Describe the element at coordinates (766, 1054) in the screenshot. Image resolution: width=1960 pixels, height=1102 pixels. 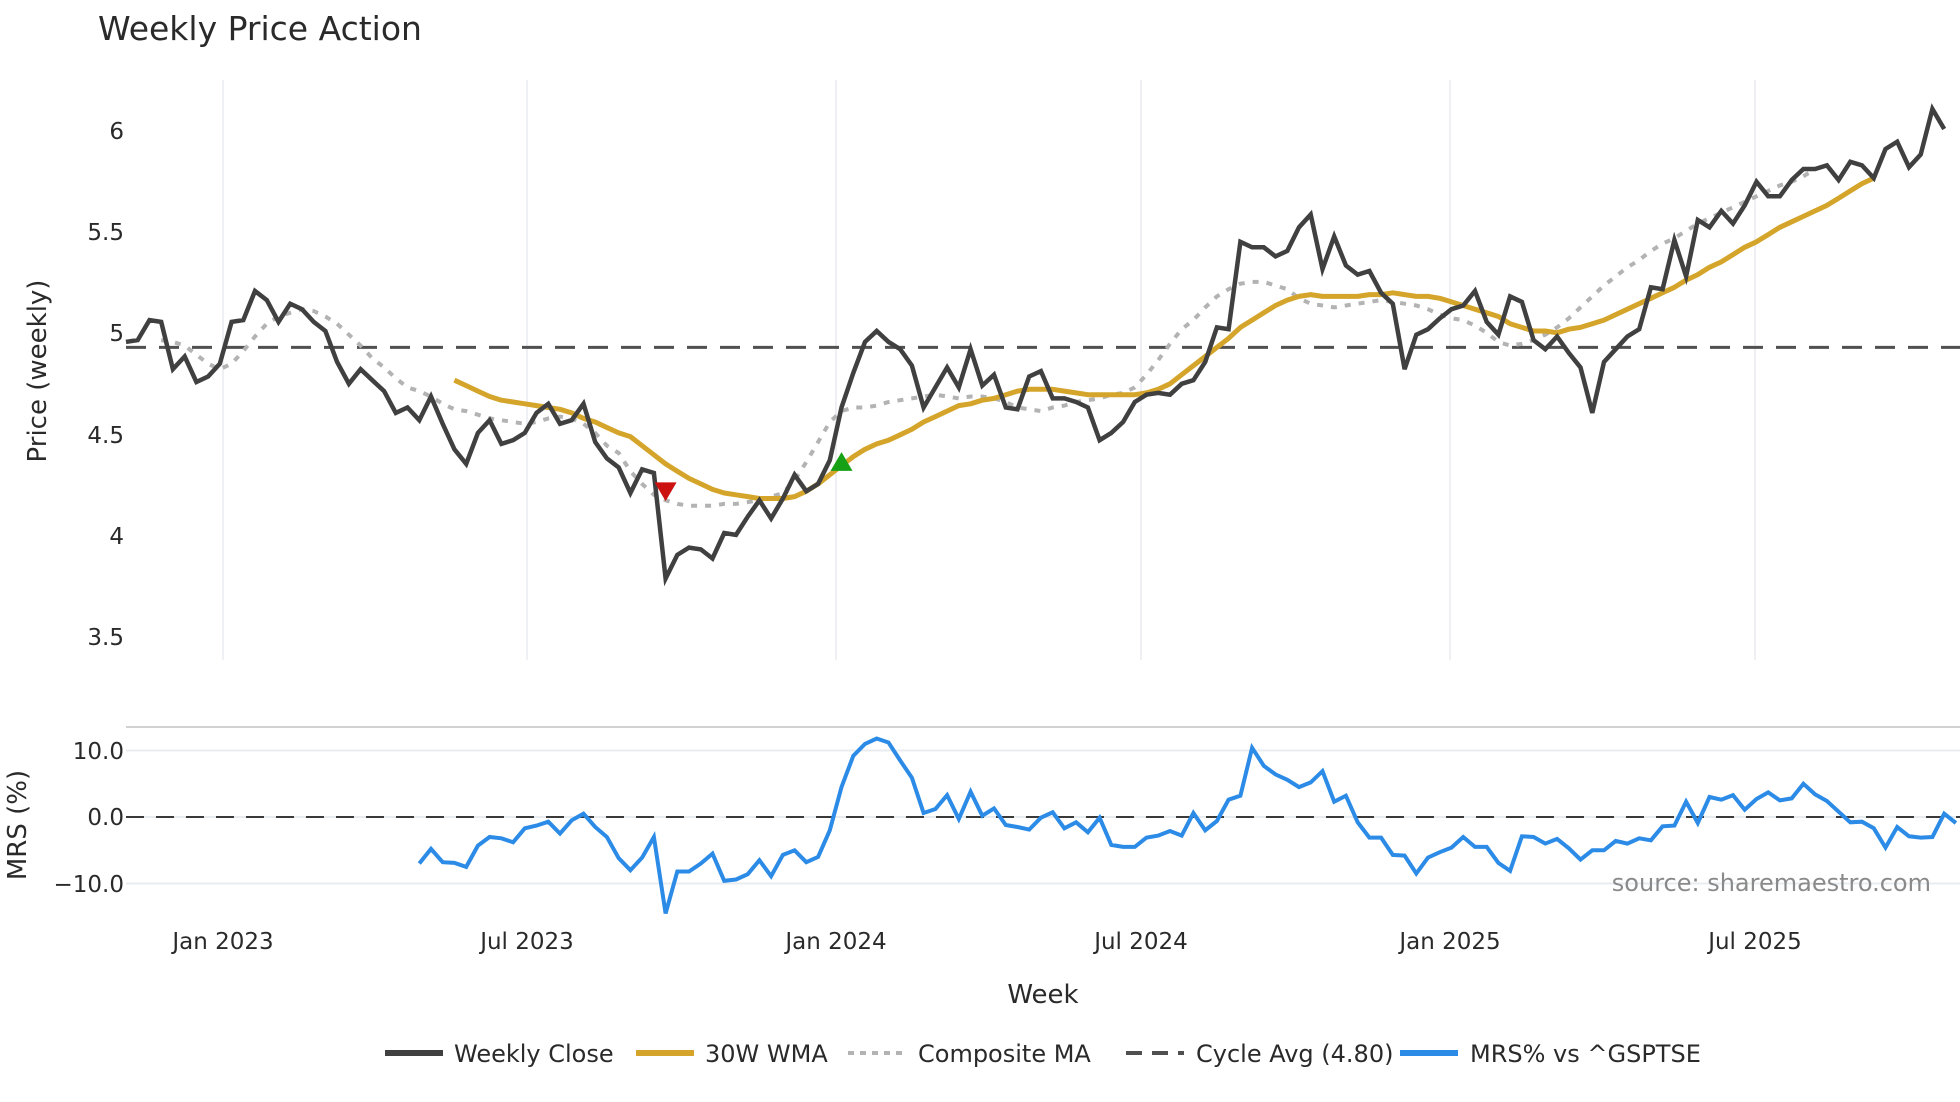
I see `legend-label: 30W WMA` at that location.